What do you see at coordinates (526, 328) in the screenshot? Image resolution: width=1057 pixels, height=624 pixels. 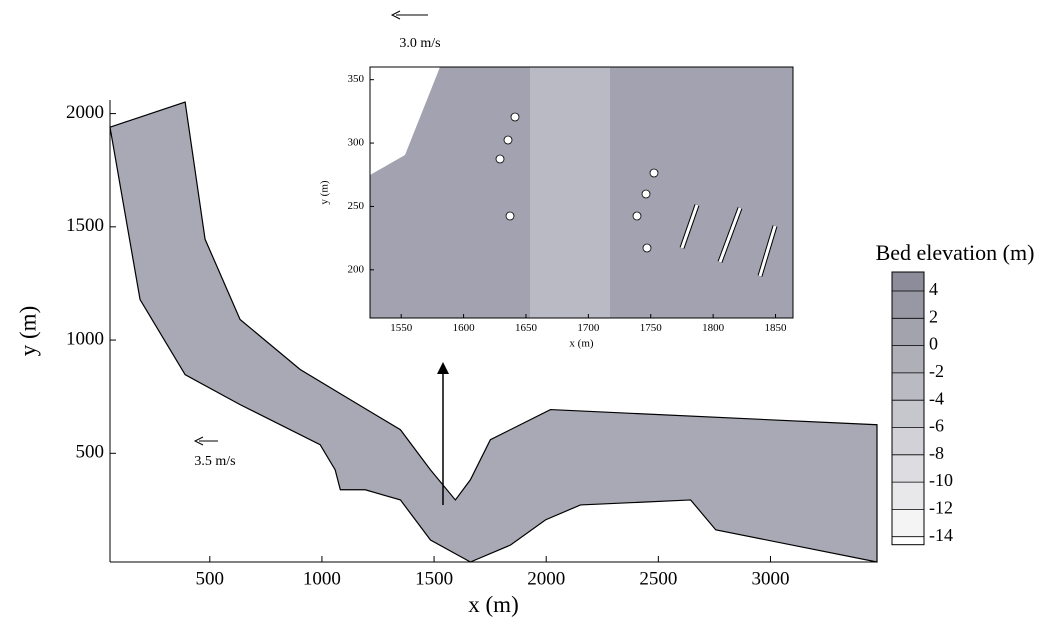 I see `x-tick-label: 1650` at bounding box center [526, 328].